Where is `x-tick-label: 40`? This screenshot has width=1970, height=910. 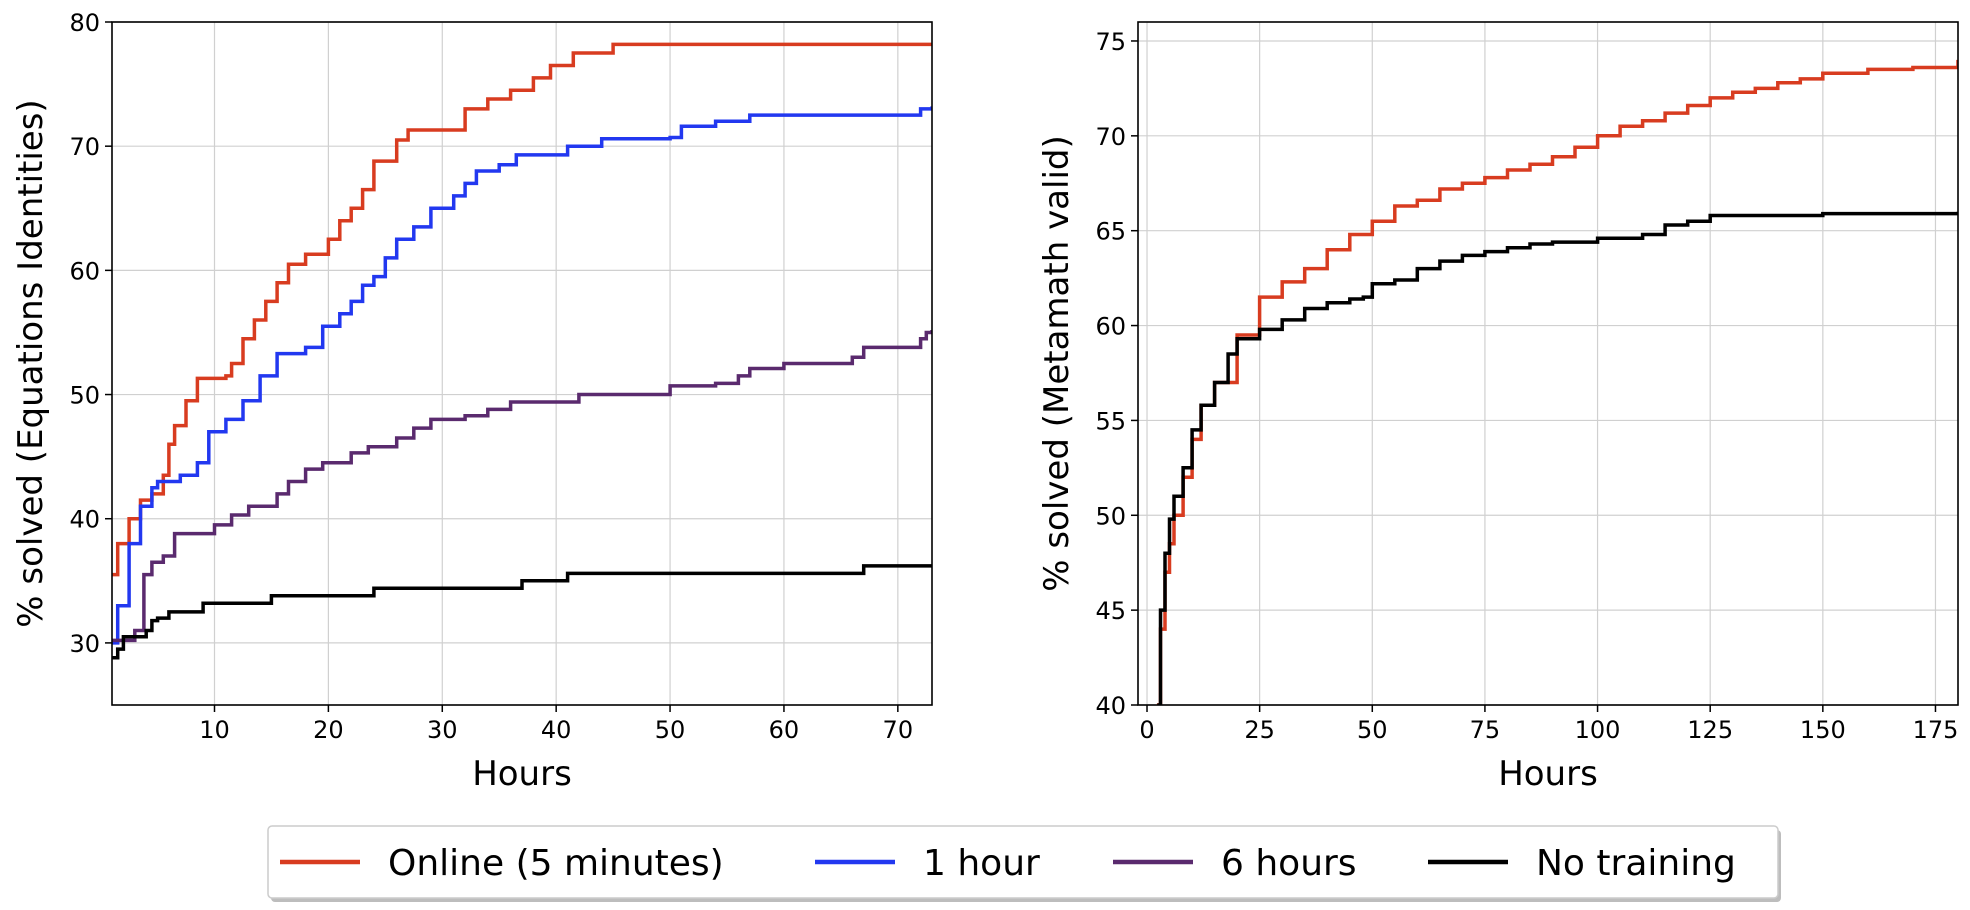
x-tick-label: 40 is located at coordinates (556, 730).